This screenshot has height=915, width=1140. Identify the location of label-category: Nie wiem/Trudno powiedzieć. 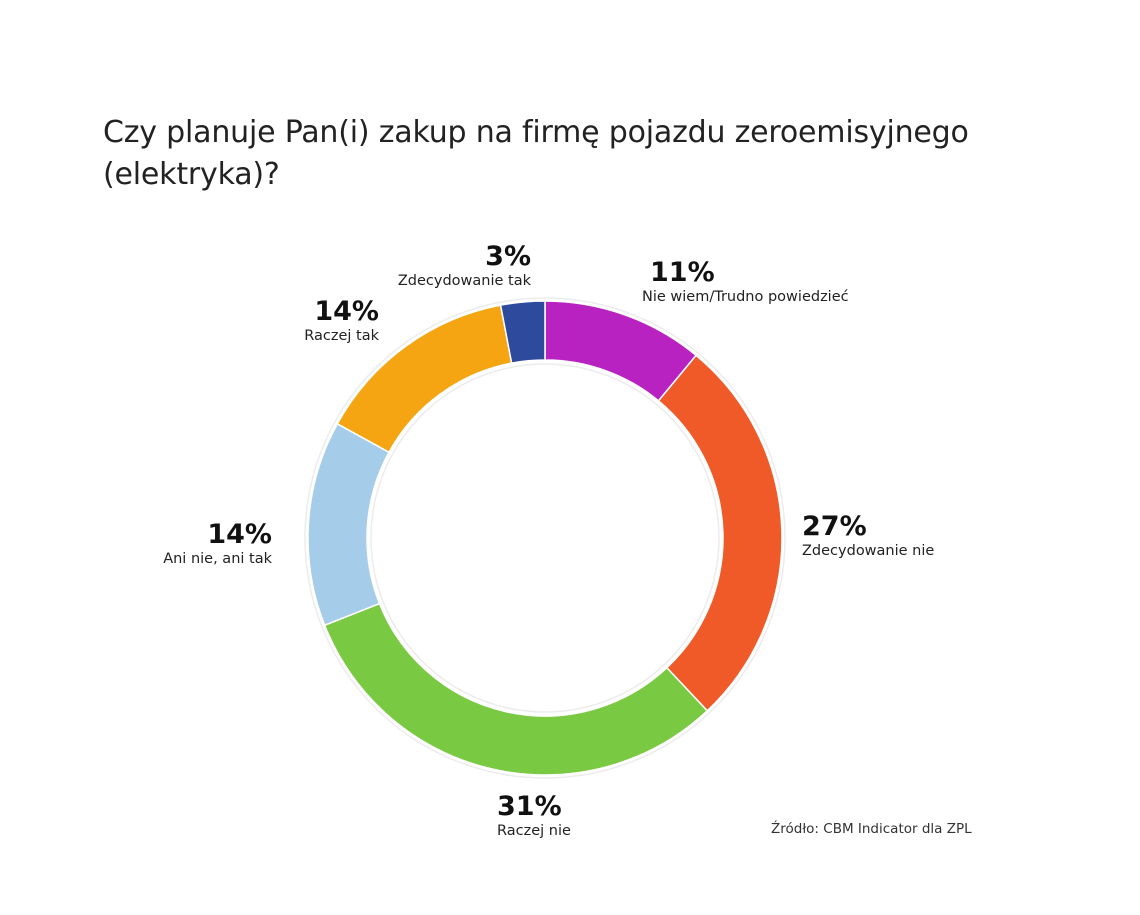
(745, 297).